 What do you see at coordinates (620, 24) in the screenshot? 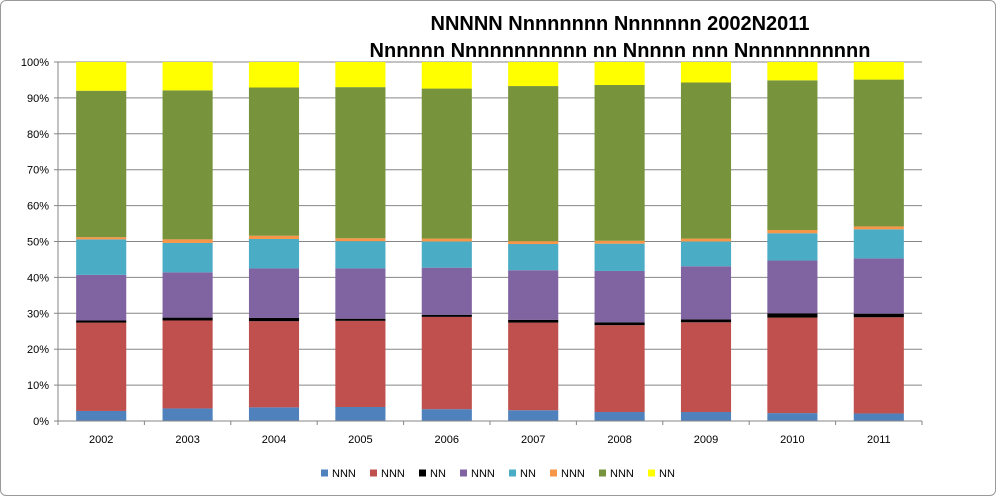
I see `chart-title: NNNNN Nnnnnnnn Nnnnnnn 2002N2011` at bounding box center [620, 24].